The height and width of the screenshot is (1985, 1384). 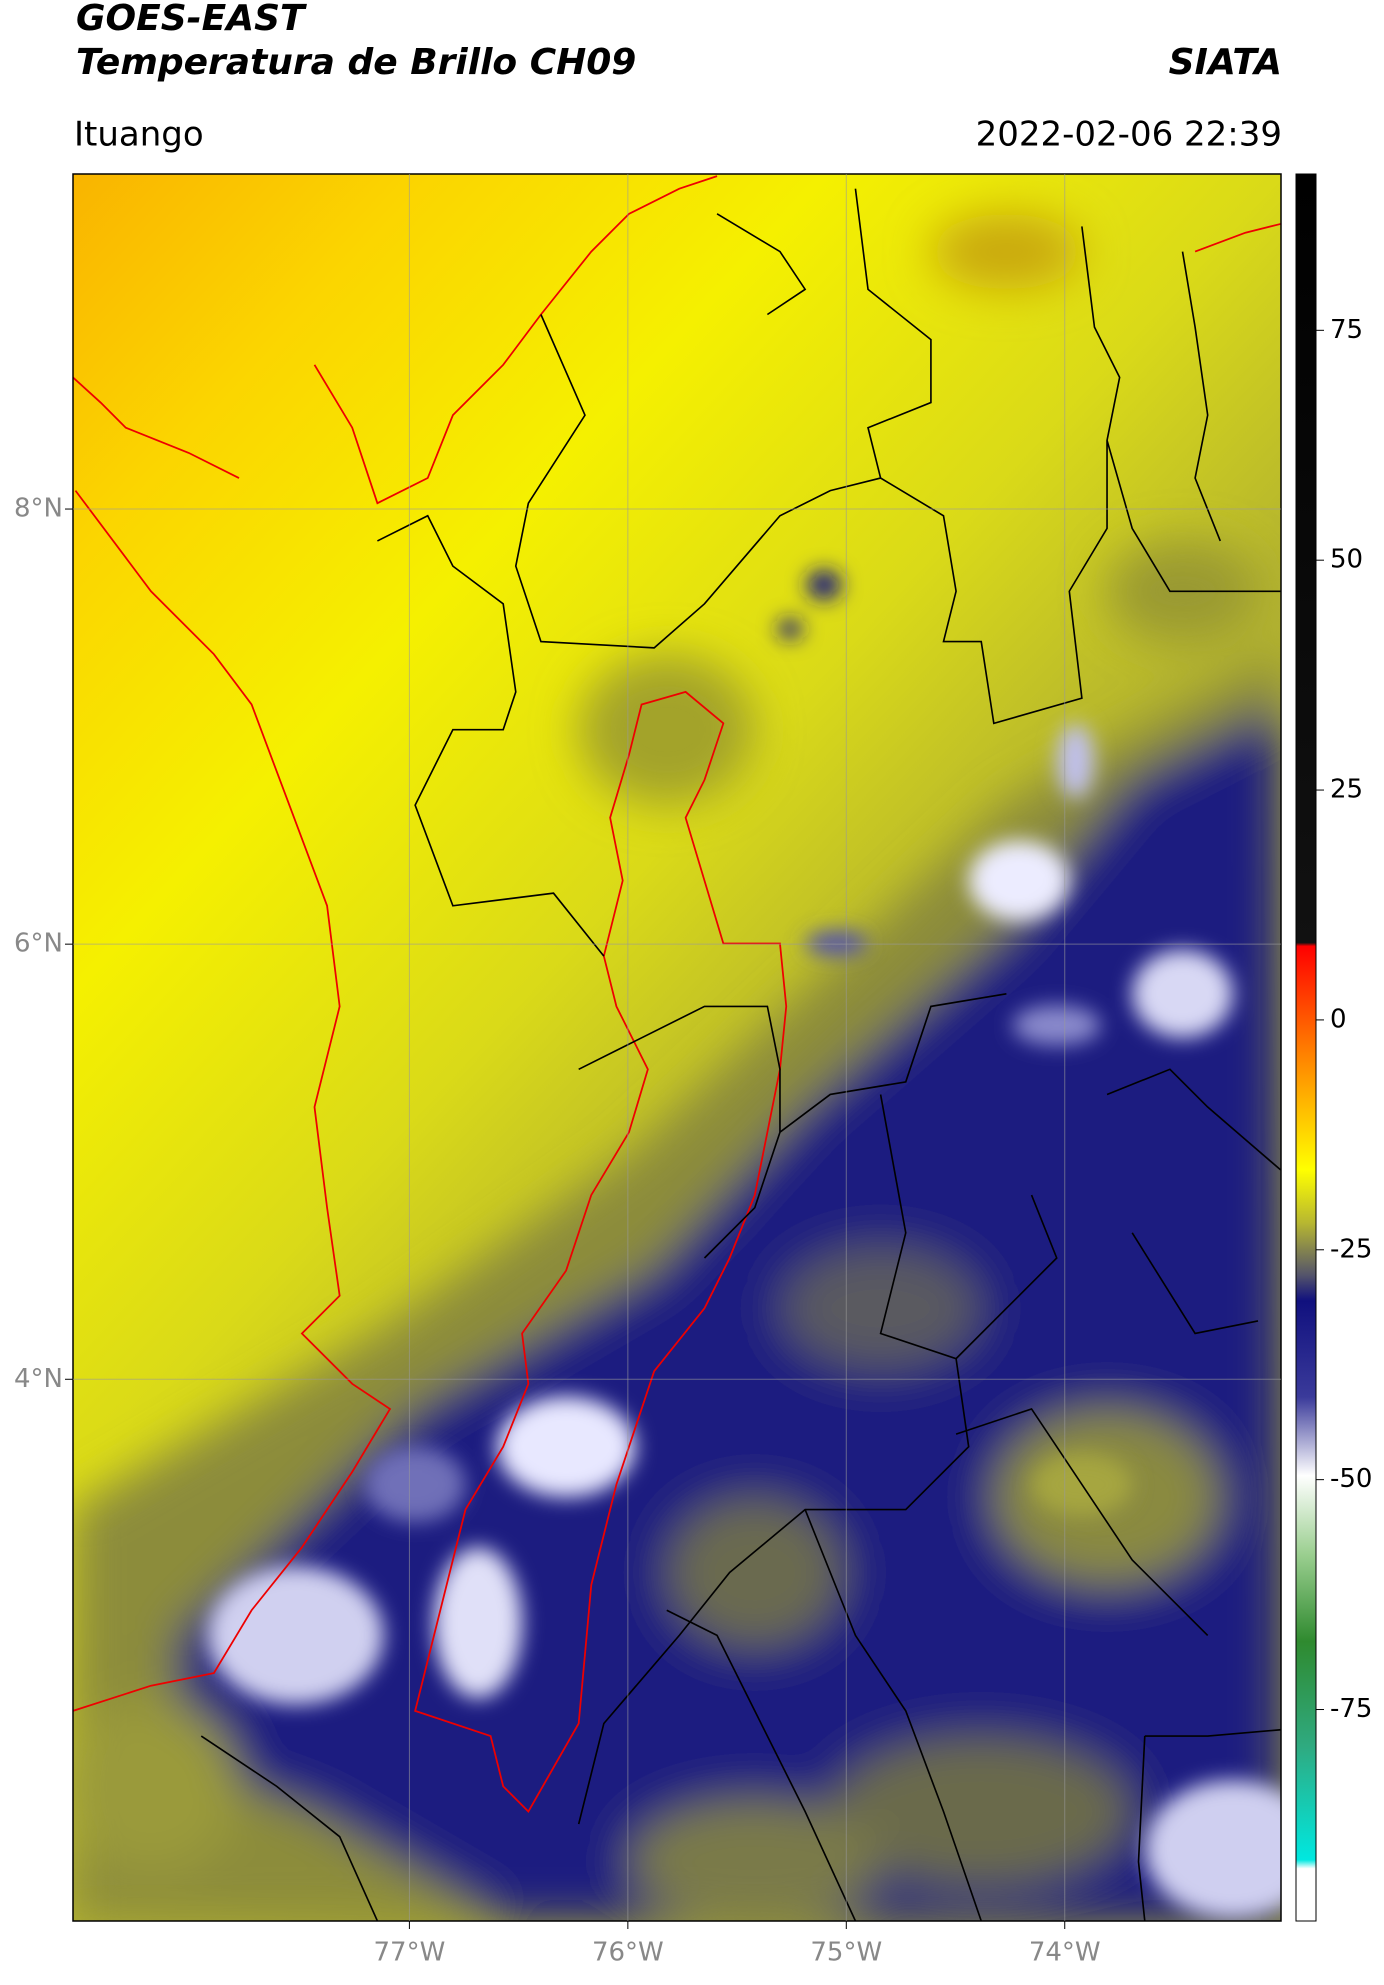 What do you see at coordinates (1351, 1479) in the screenshot?
I see `colorbar-tick-label: -50` at bounding box center [1351, 1479].